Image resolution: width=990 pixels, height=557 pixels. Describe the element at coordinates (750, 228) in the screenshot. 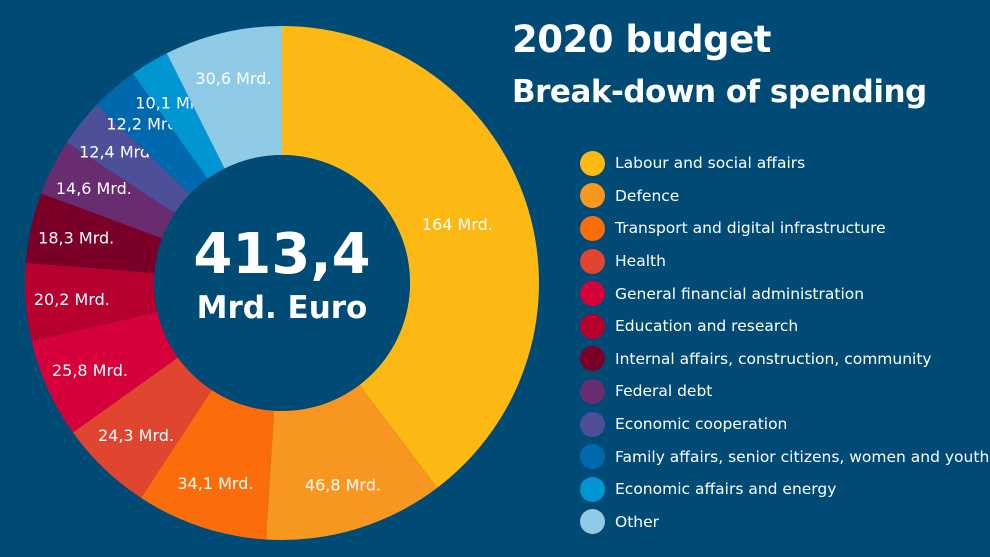

I see `legend-label: Transport and digital infrastructure` at that location.